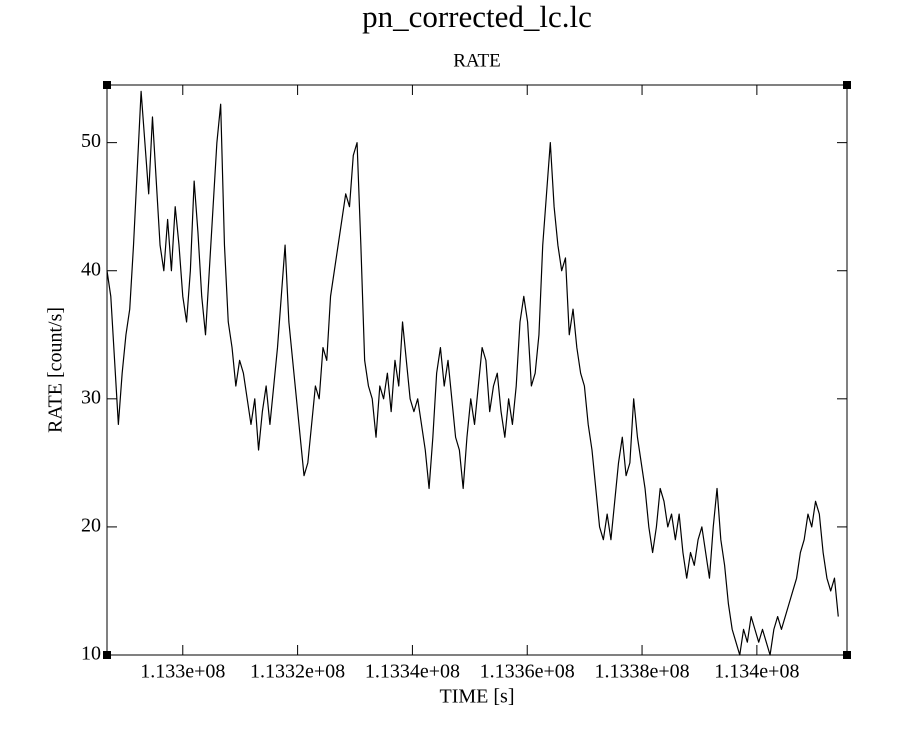 The height and width of the screenshot is (754, 909). Describe the element at coordinates (412, 672) in the screenshot. I see `x-tick-label: 1.1334e+08` at that location.